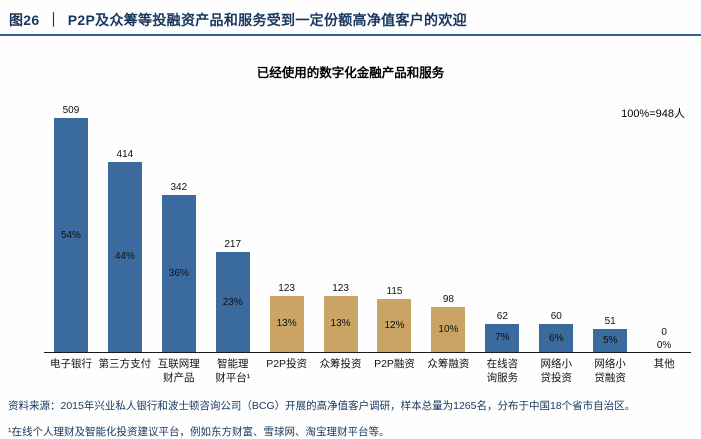  I want to click on bar-column: 115 12%, so click(395, 319).